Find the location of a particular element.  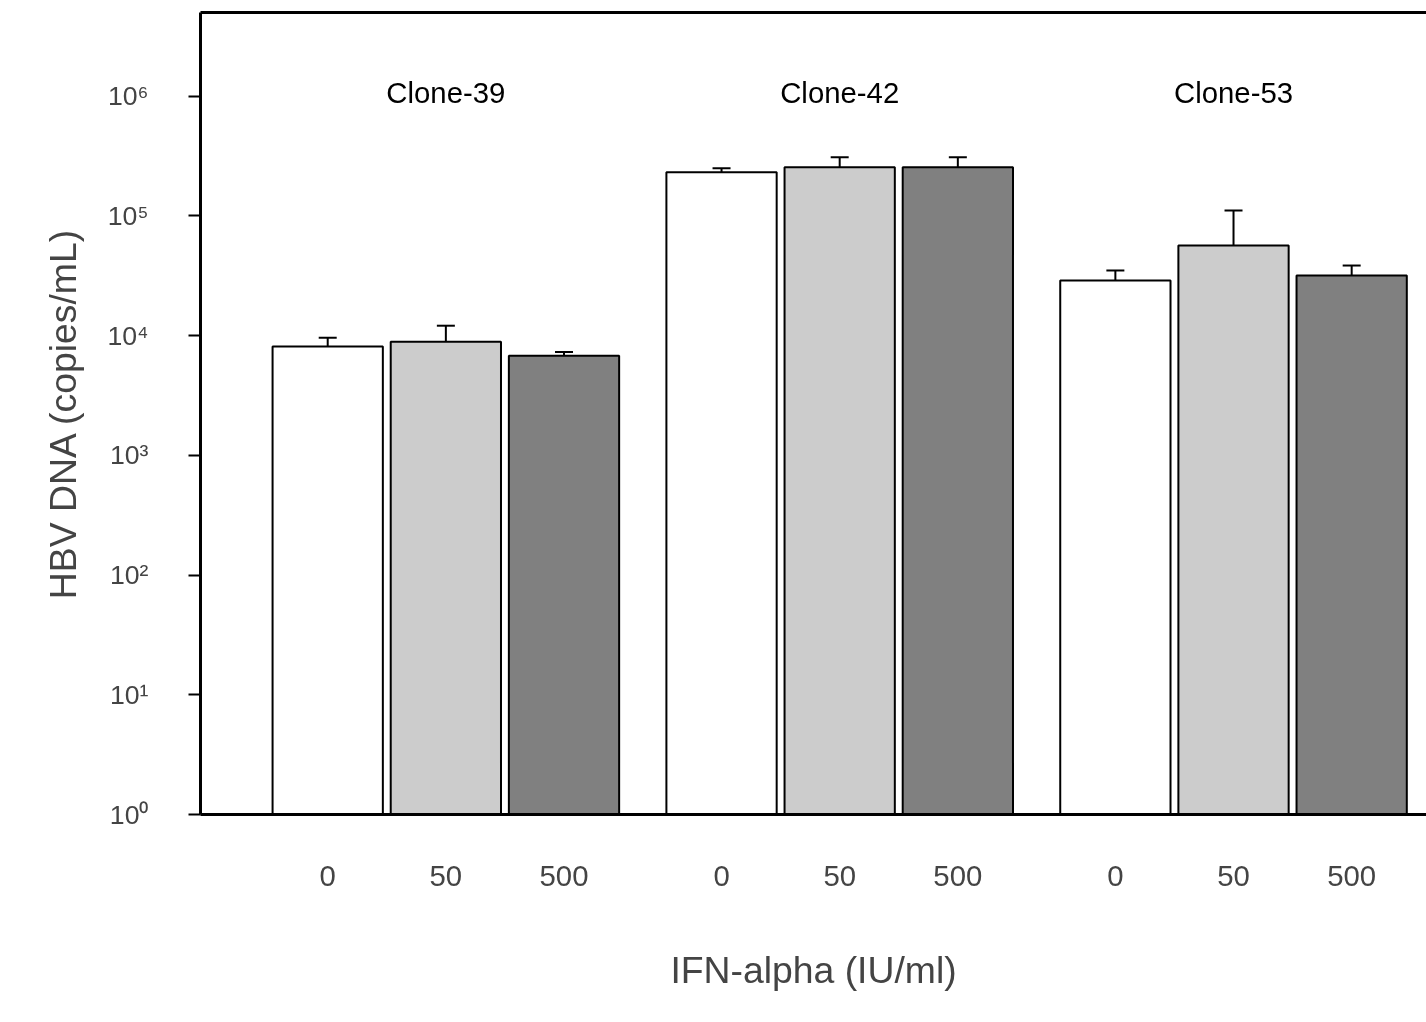

y-tick-label: 10⁶ is located at coordinates (128, 96).